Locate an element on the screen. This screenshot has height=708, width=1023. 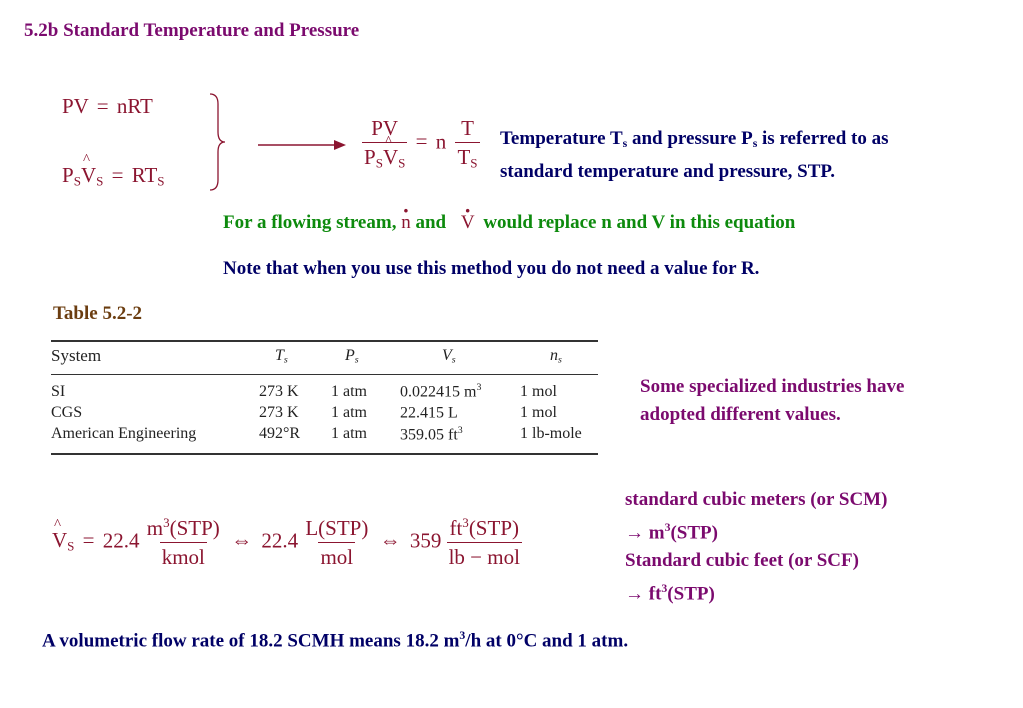
stp-ratio-equation: PV PSVS = n T TS is located at coordinates (421, 143).